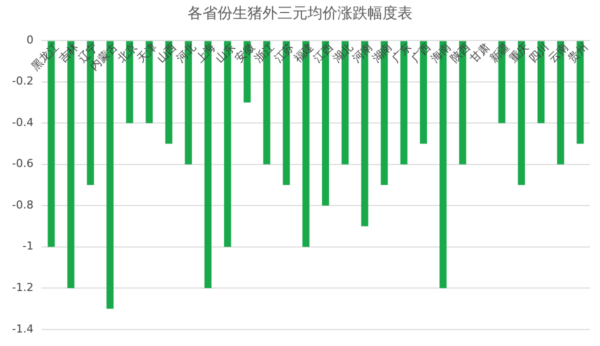  I want to click on y-tick-label: -0.2, so click(23, 81).